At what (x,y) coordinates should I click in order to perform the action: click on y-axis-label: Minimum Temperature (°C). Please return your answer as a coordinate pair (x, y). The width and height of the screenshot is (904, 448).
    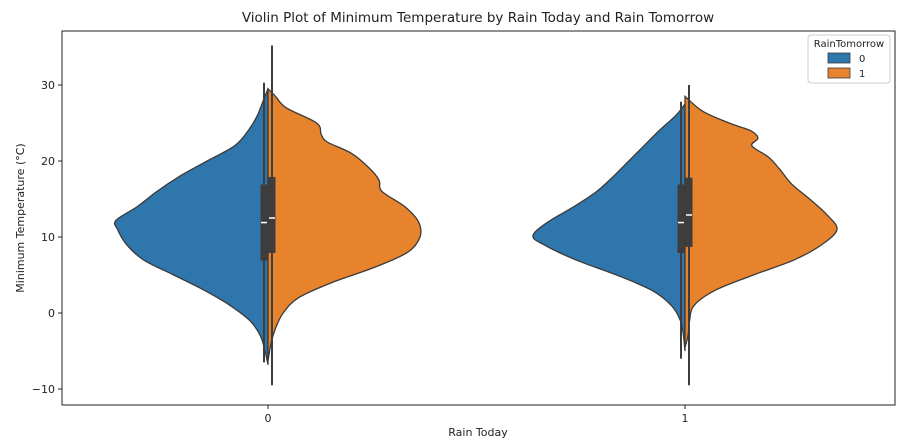
    Looking at the image, I should click on (20, 217).